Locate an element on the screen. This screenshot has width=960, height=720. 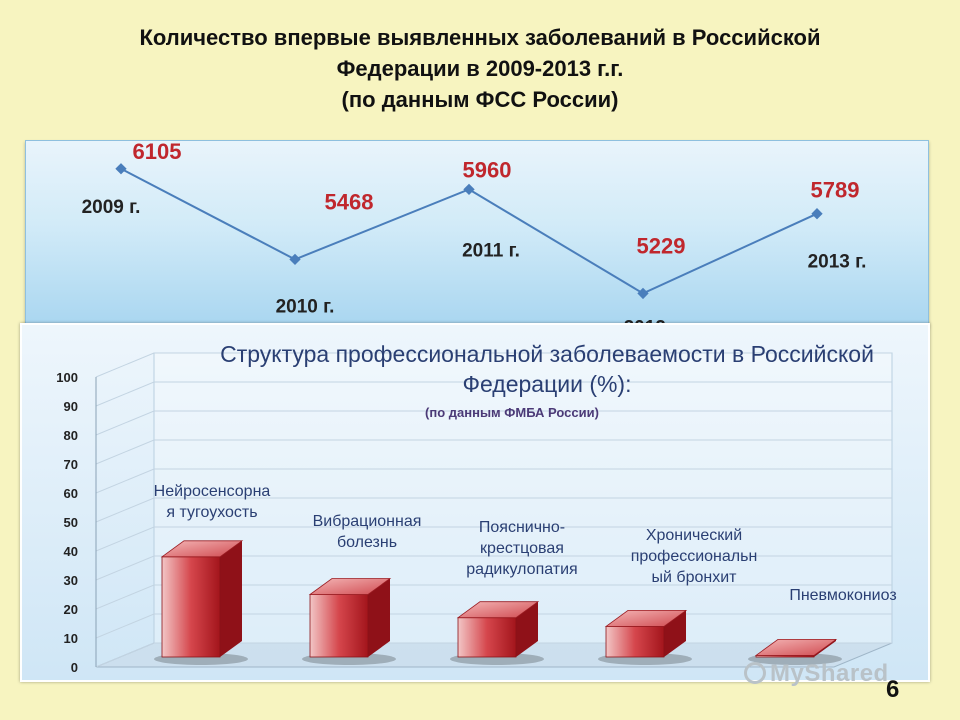
value-label: 5468 is located at coordinates (349, 201).